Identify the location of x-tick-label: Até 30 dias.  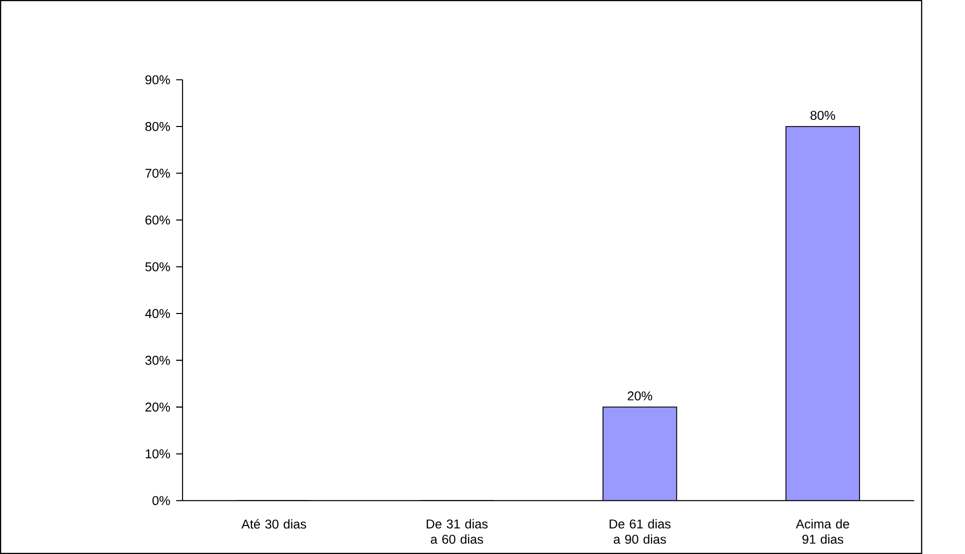
(273, 524).